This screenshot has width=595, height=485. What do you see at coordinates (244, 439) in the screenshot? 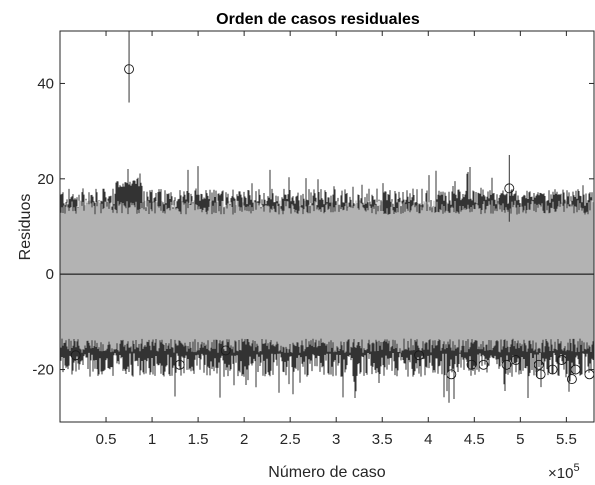
I see `x-tick-label-3: 2` at bounding box center [244, 439].